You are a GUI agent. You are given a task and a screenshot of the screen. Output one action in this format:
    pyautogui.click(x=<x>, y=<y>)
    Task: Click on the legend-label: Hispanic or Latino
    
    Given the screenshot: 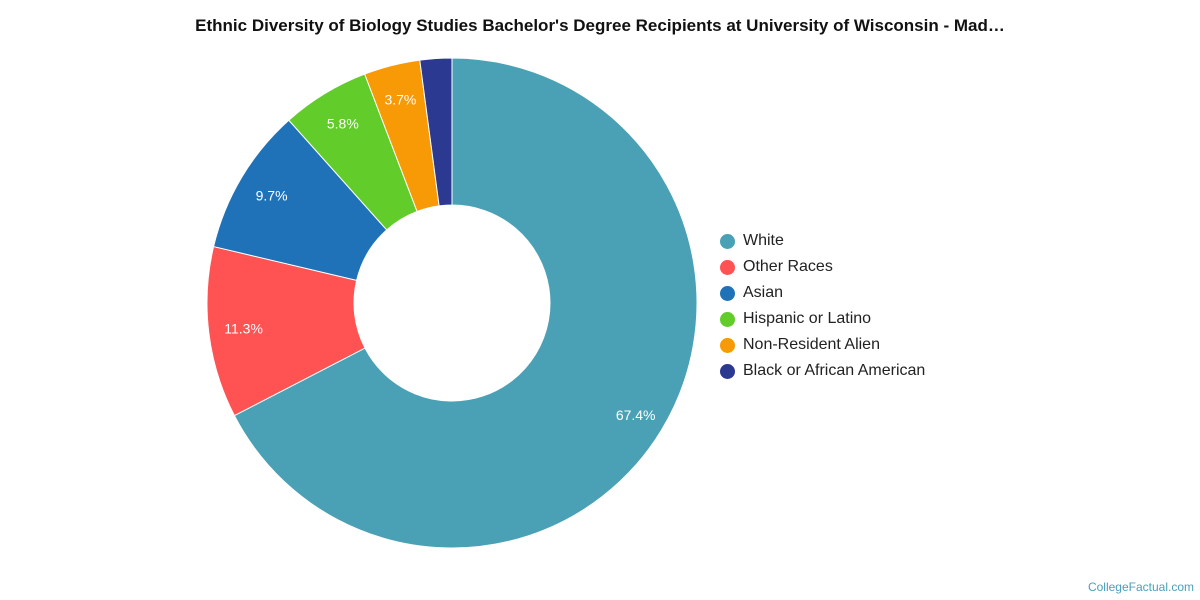 What is the action you would take?
    pyautogui.click(x=807, y=318)
    